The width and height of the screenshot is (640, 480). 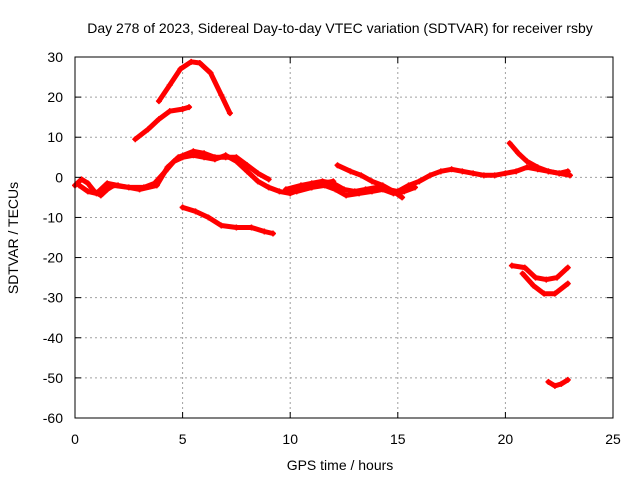 I want to click on y-axis-label: SDTVAR / TECUs, so click(x=13, y=238).